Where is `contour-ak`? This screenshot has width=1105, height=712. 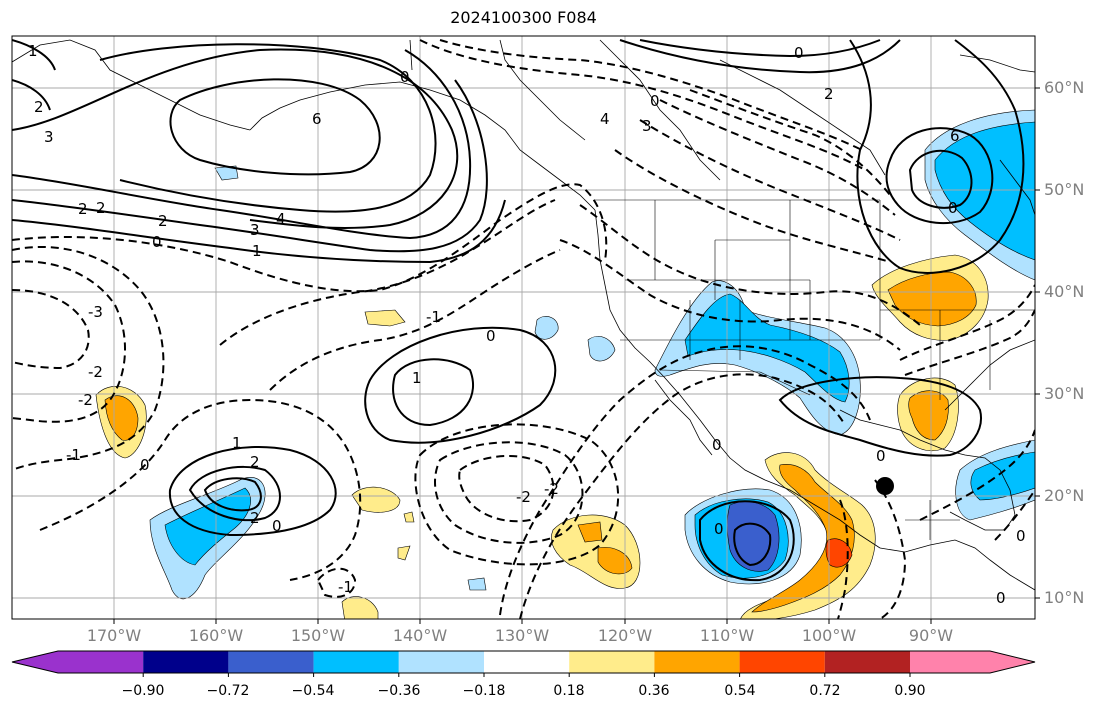
contour-ak is located at coordinates (34, 55).